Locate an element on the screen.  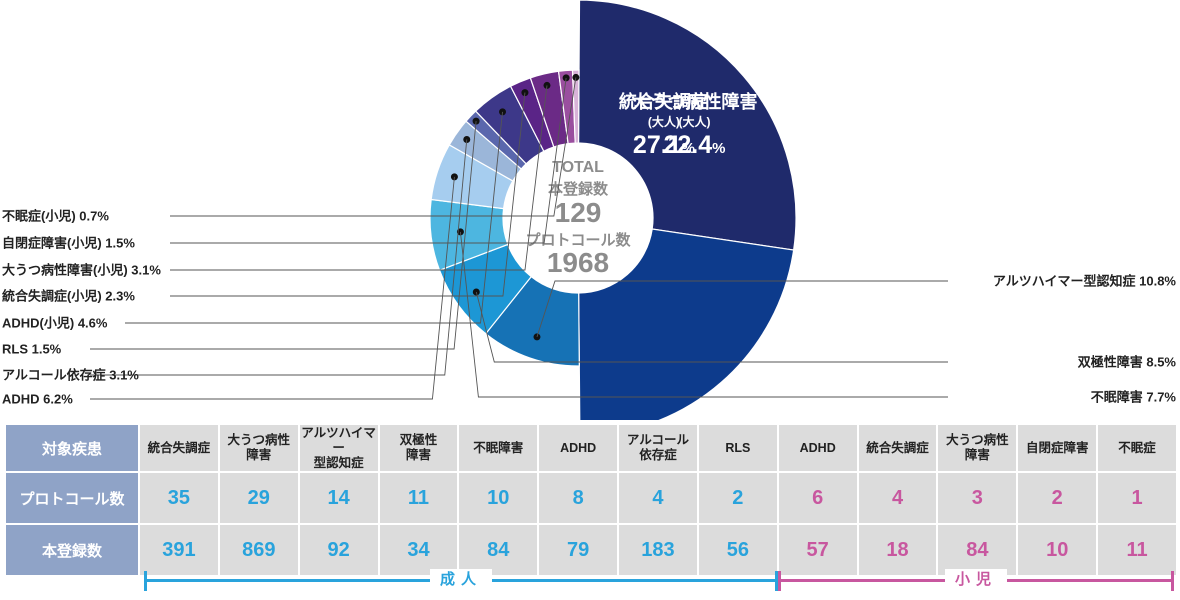
cell-protocols: 6 is located at coordinates (817, 498).